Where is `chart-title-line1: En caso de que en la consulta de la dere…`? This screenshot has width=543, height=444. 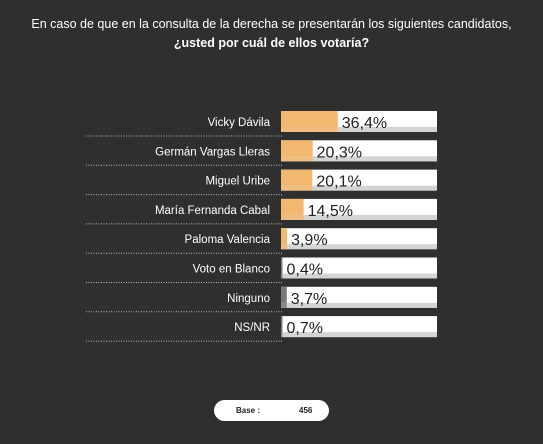
chart-title-line1: En caso de que en la consulta de la dere… is located at coordinates (271, 24).